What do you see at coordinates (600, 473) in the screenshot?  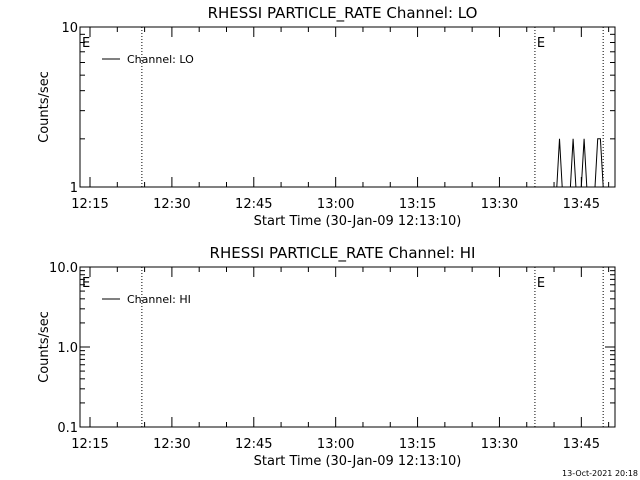 I see `footer-timestamp: 13-Oct-2021 20:18` at bounding box center [600, 473].